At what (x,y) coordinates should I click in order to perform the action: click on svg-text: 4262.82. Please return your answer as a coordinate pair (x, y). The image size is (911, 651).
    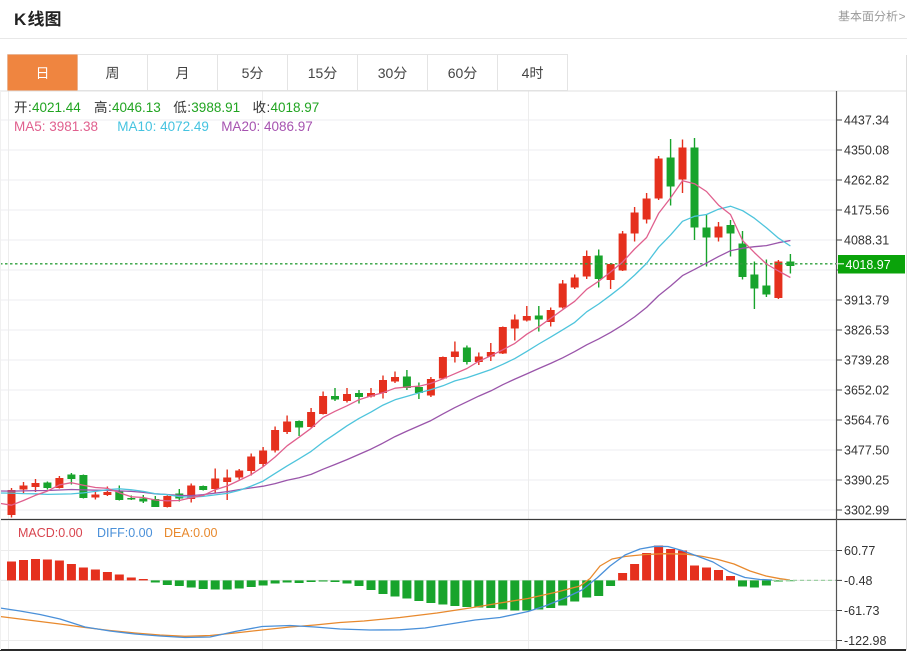
    Looking at the image, I should click on (866, 181).